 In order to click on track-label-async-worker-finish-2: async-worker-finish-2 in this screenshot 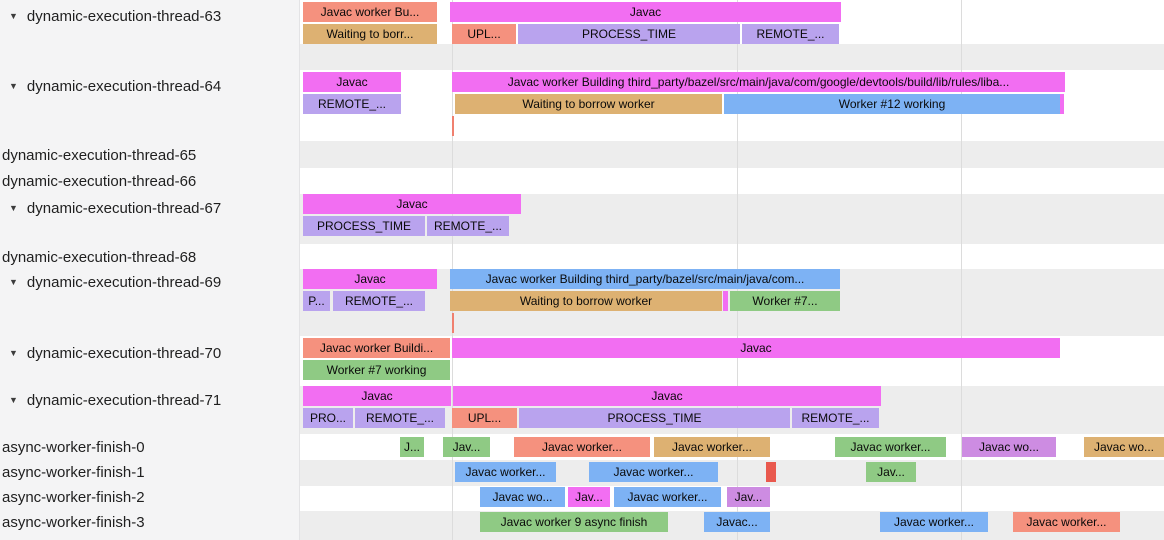, I will do `click(150, 497)`.